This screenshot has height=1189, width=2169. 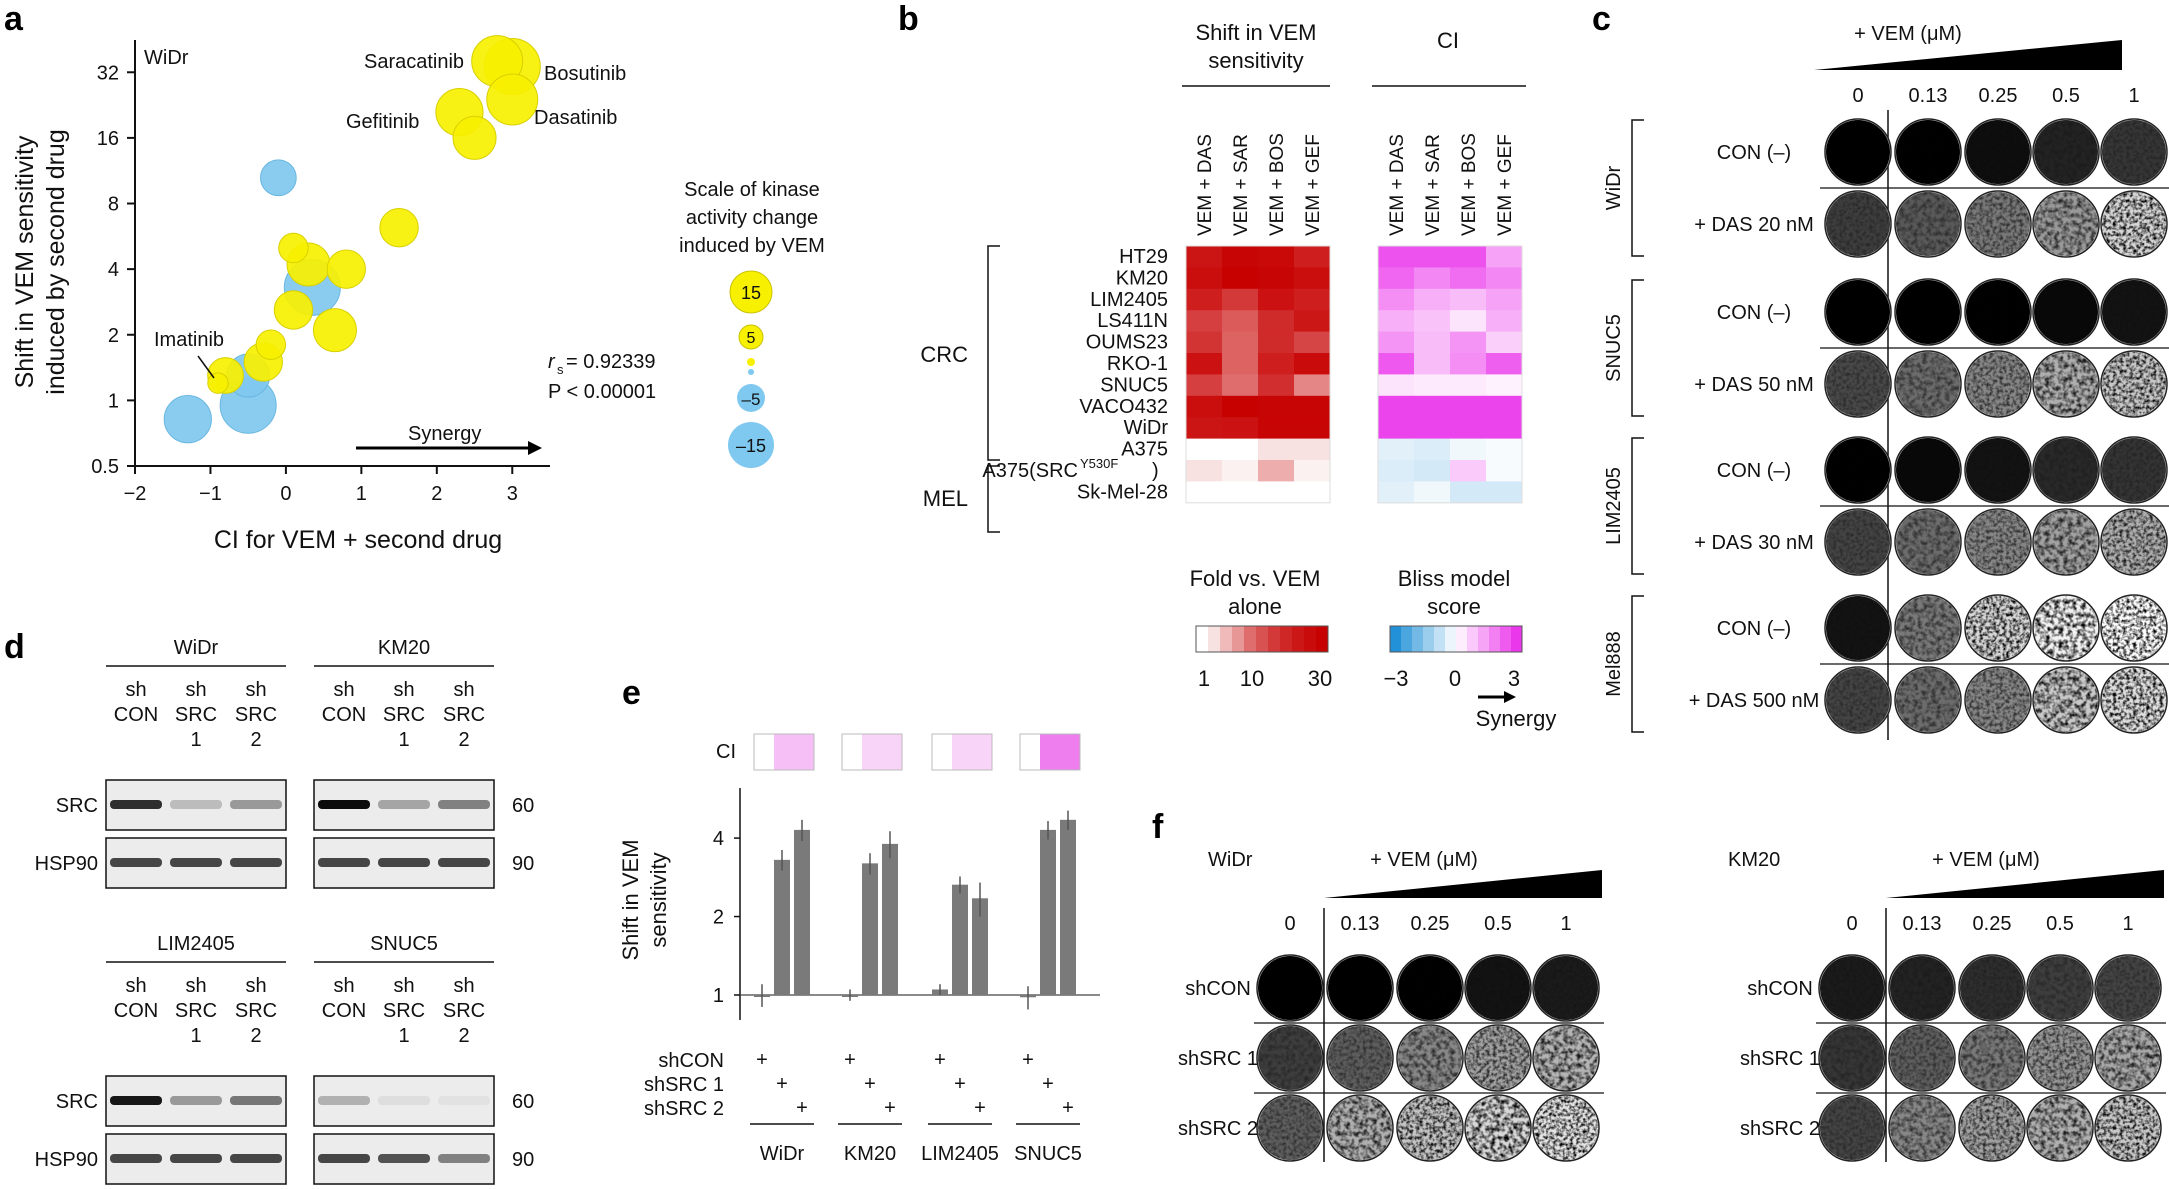 I want to click on f-dose-label: 0.5, so click(x=1498, y=924).